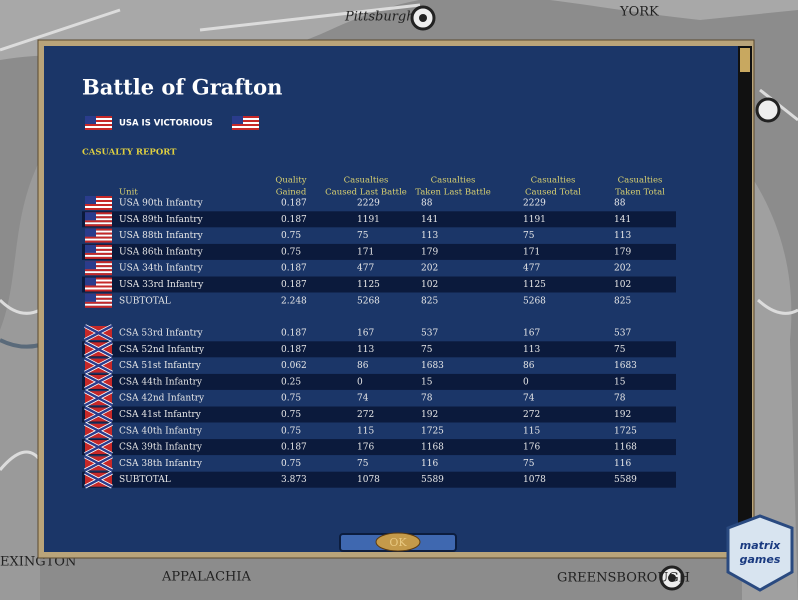 The height and width of the screenshot is (600, 798). What do you see at coordinates (161, 285) in the screenshot?
I see `table-cell: USA 33rd Infantry` at bounding box center [161, 285].